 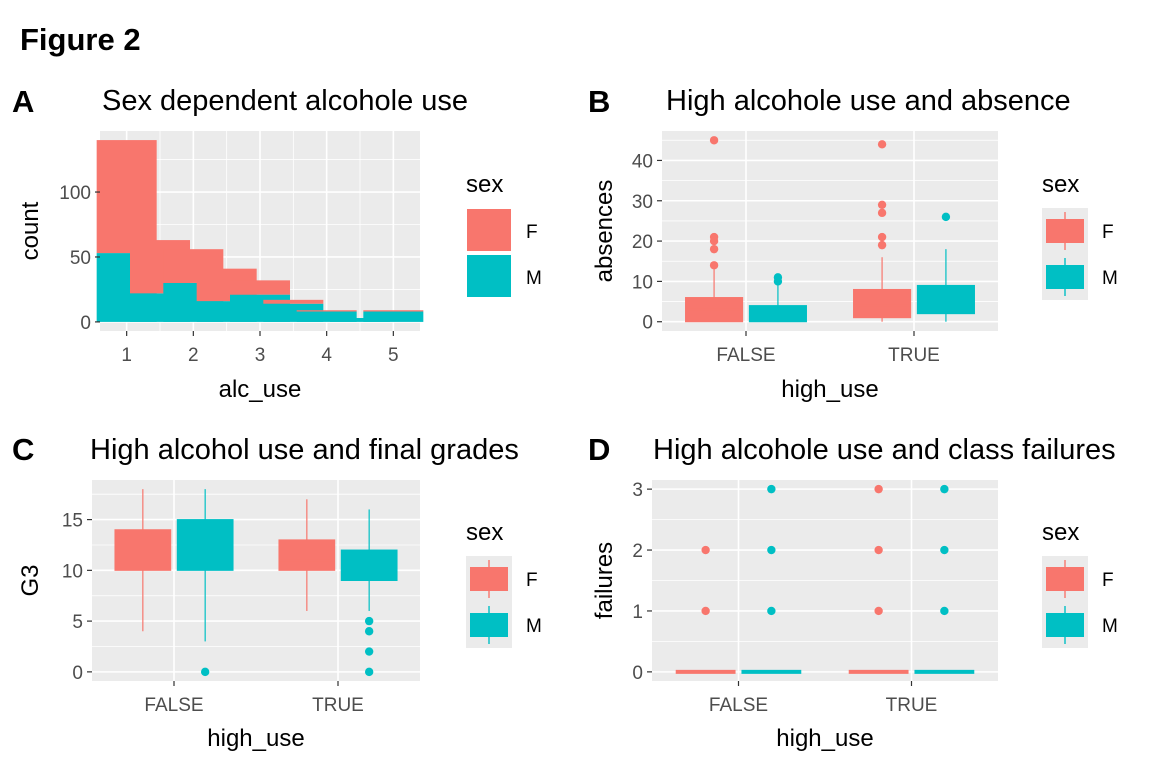 What do you see at coordinates (80, 39) in the screenshot?
I see `figure-title: Figure 2` at bounding box center [80, 39].